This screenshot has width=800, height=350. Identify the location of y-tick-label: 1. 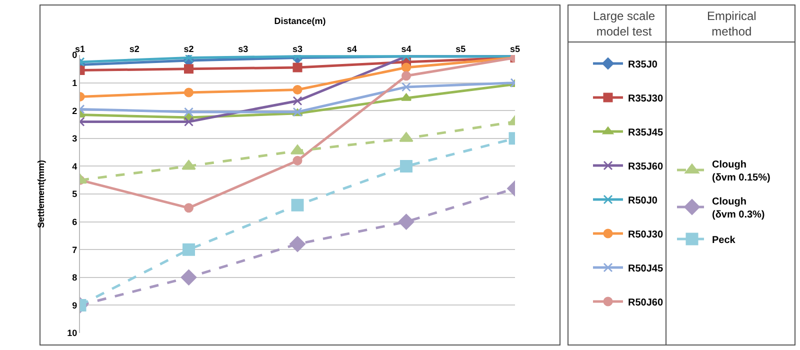
(75, 83).